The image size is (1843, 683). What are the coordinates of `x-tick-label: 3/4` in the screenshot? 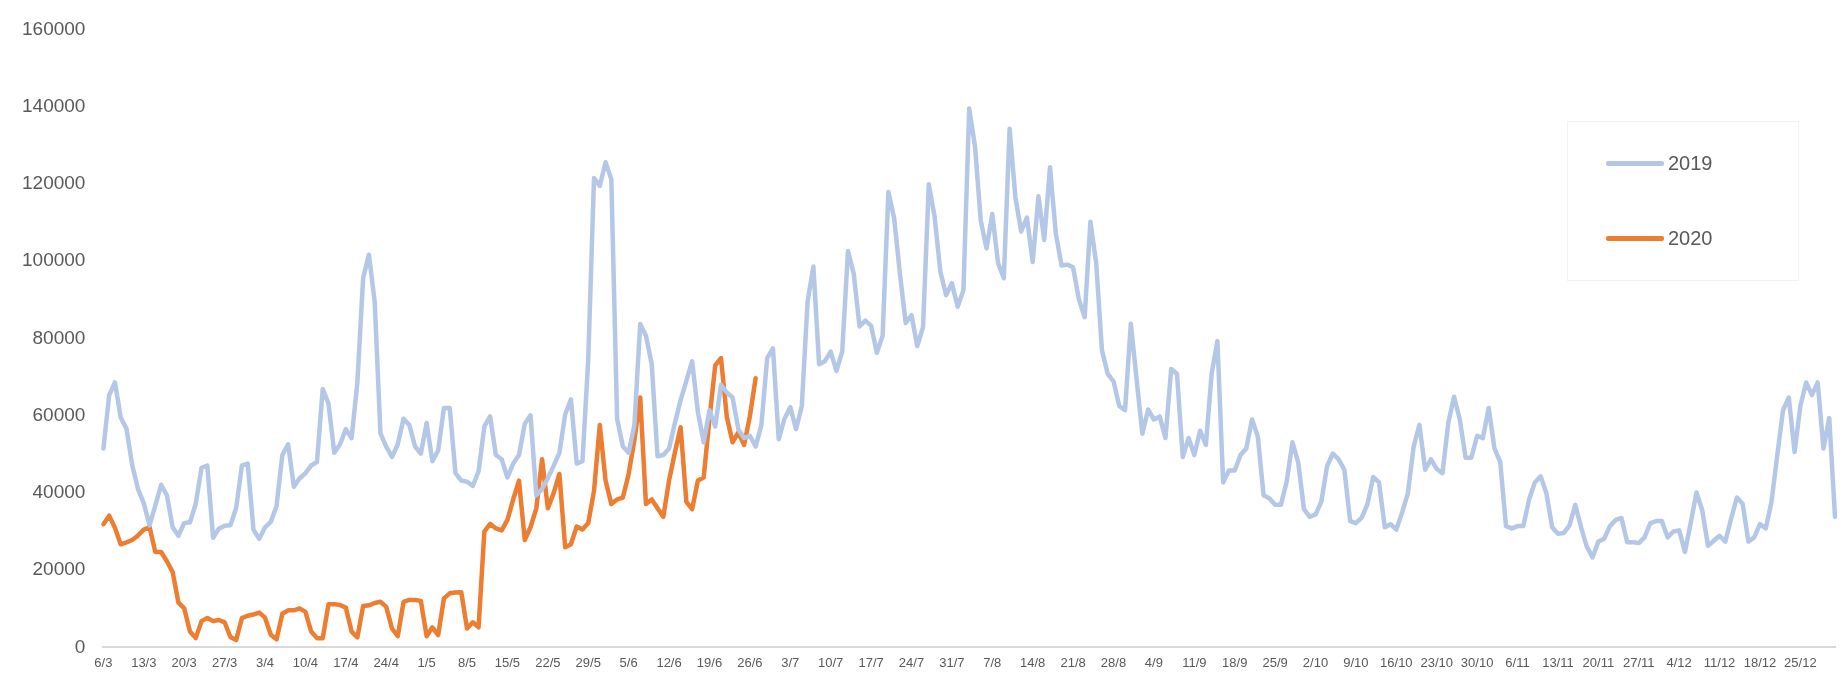 It's located at (265, 662).